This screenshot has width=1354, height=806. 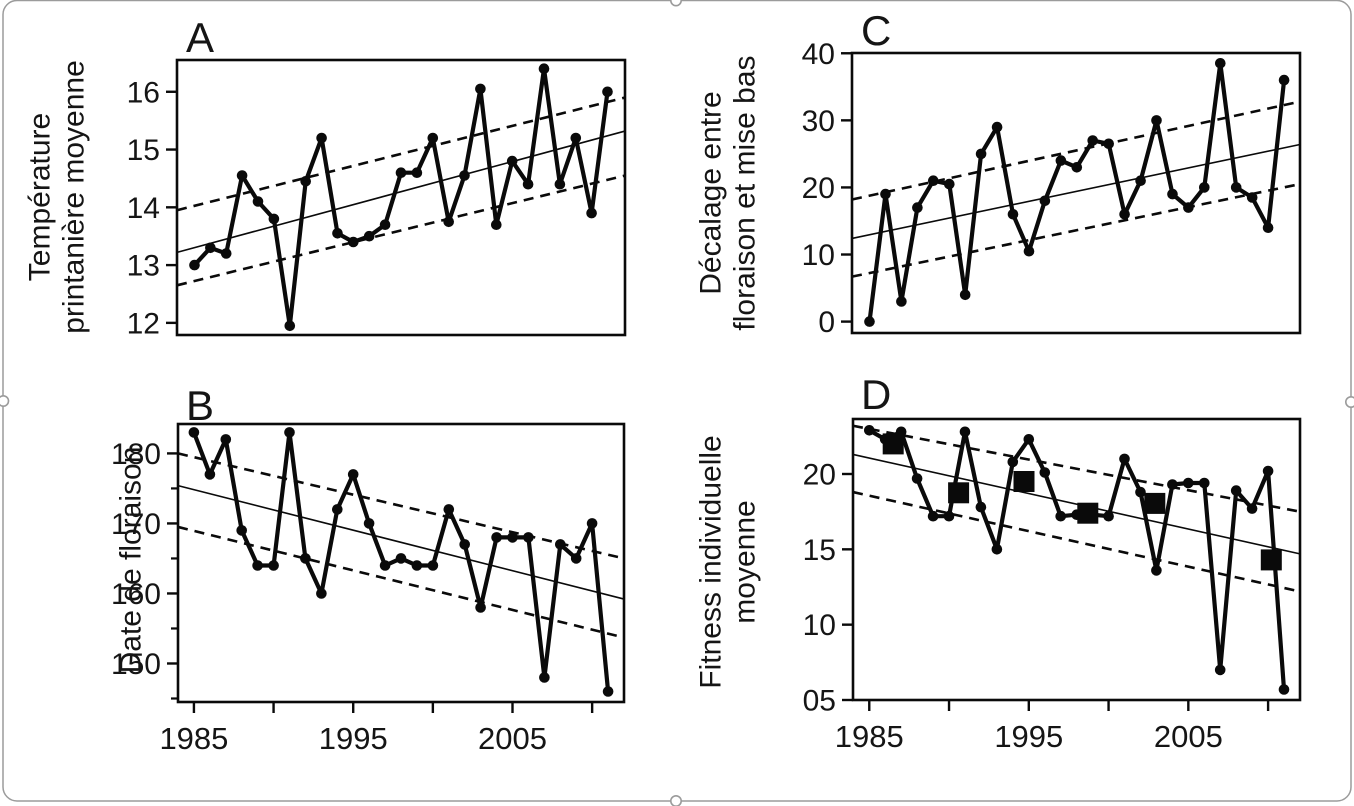 What do you see at coordinates (876, 394) in the screenshot?
I see `panel-letter-D: D` at bounding box center [876, 394].